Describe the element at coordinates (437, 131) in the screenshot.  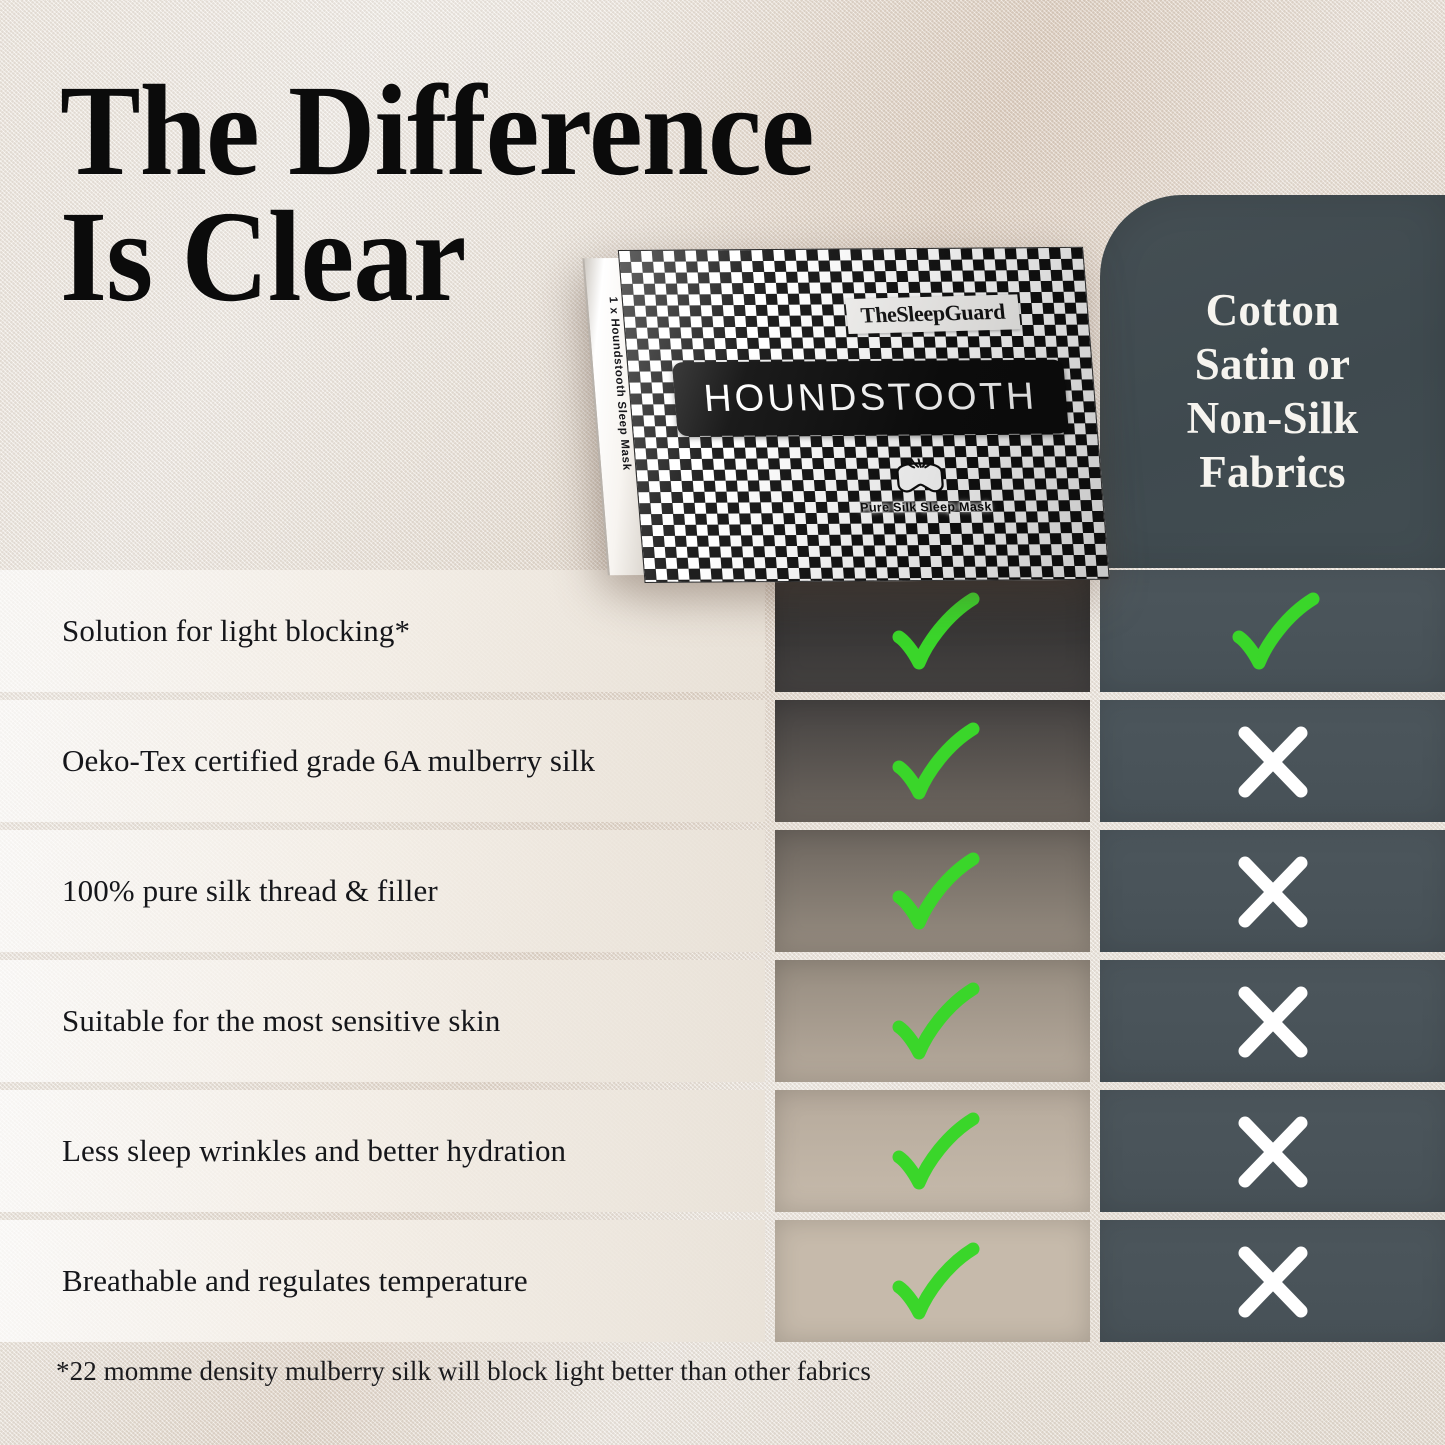
I see `page-title-line-1: The Difference` at that location.